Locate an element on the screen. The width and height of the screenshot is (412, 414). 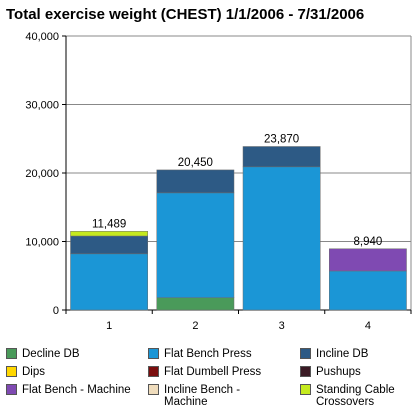
y-tick-label: 40,000 is located at coordinates (42, 37).